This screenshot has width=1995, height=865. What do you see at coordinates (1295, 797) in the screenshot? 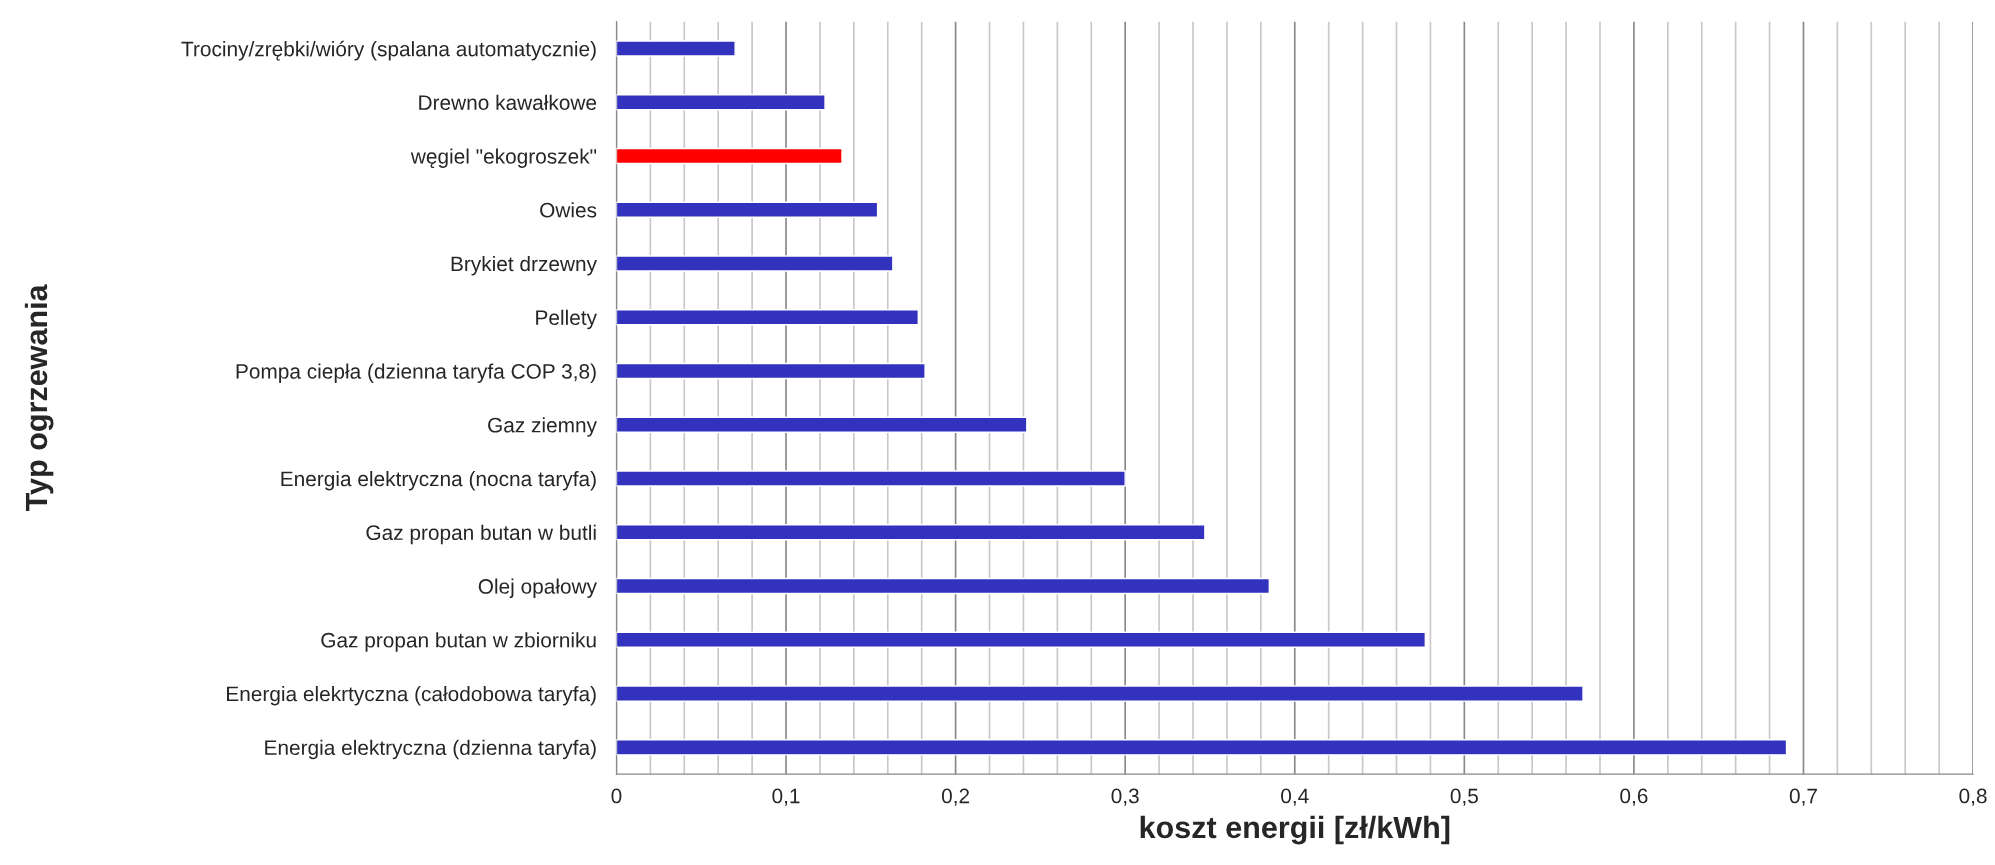
I see `x-tick-label: 0,4` at bounding box center [1295, 797].